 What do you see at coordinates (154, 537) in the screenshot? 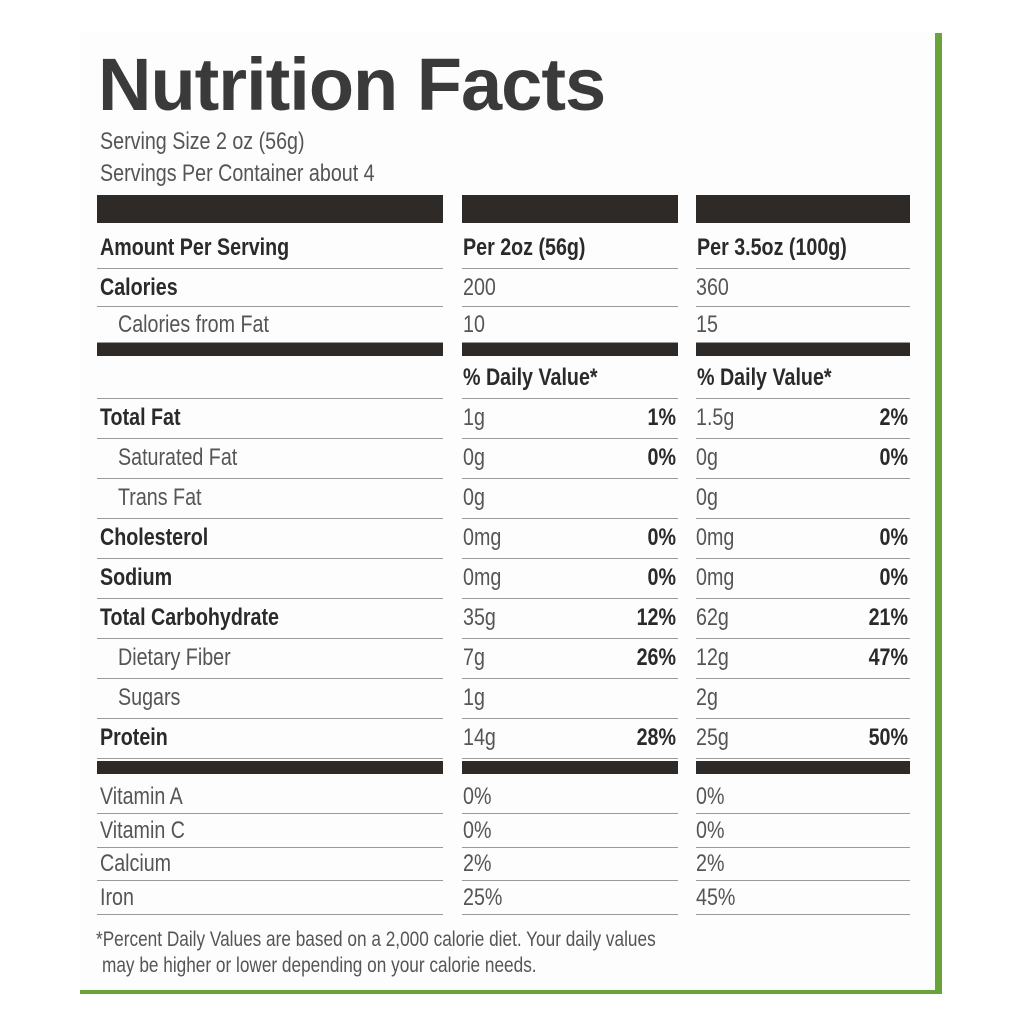
I see `row-label: Cholesterol` at bounding box center [154, 537].